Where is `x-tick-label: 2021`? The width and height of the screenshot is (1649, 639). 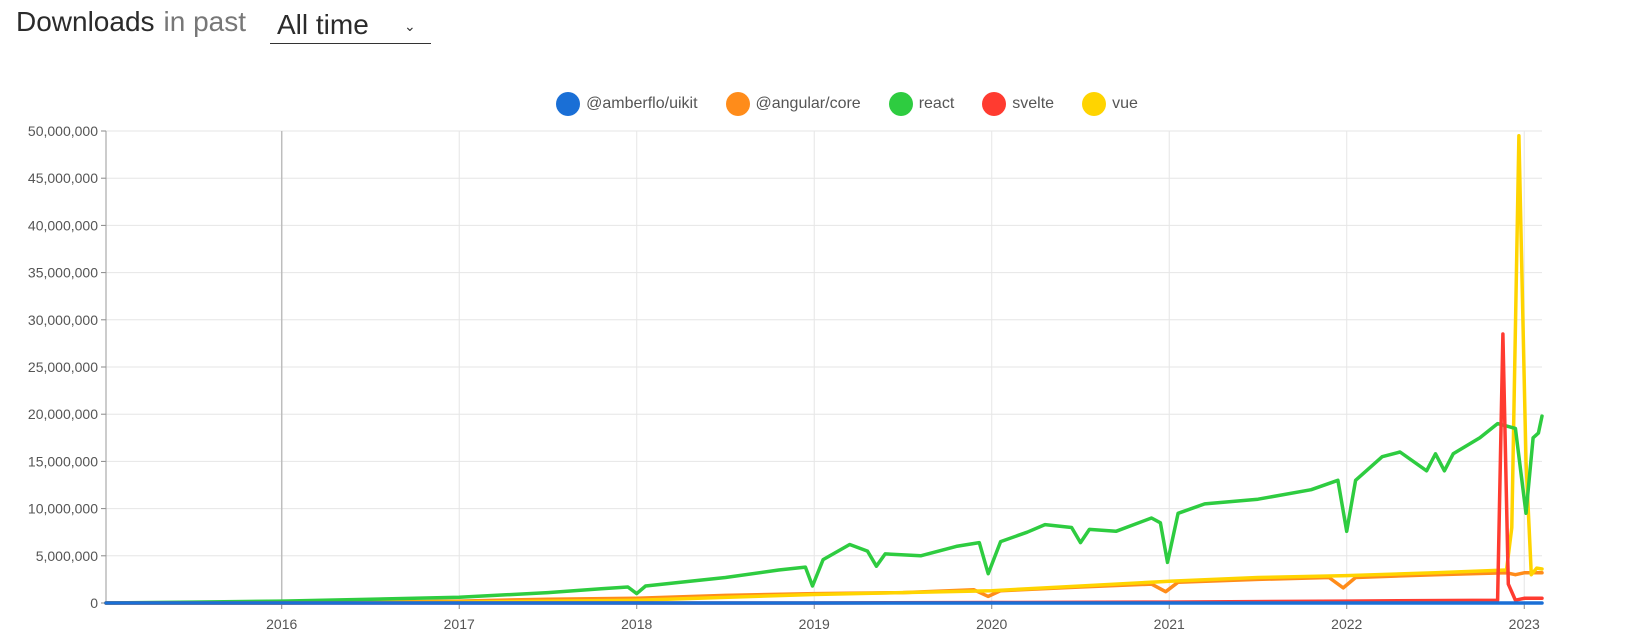
x-tick-label: 2021 is located at coordinates (1169, 624).